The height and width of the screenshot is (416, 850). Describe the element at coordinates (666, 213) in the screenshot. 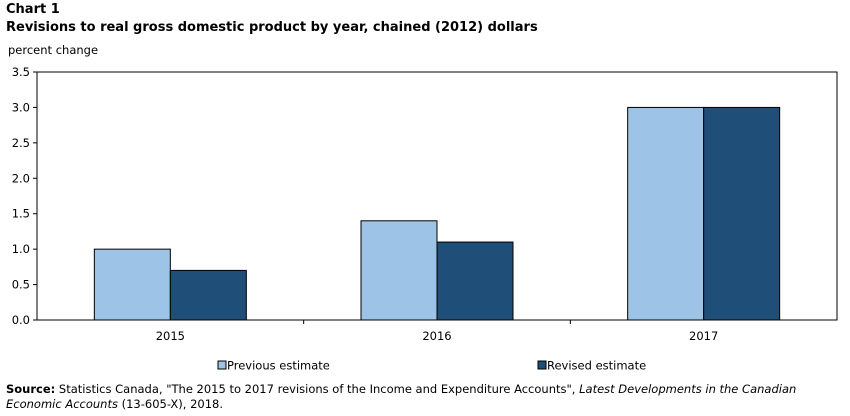

I see `bar-previous-estimate-2017` at that location.